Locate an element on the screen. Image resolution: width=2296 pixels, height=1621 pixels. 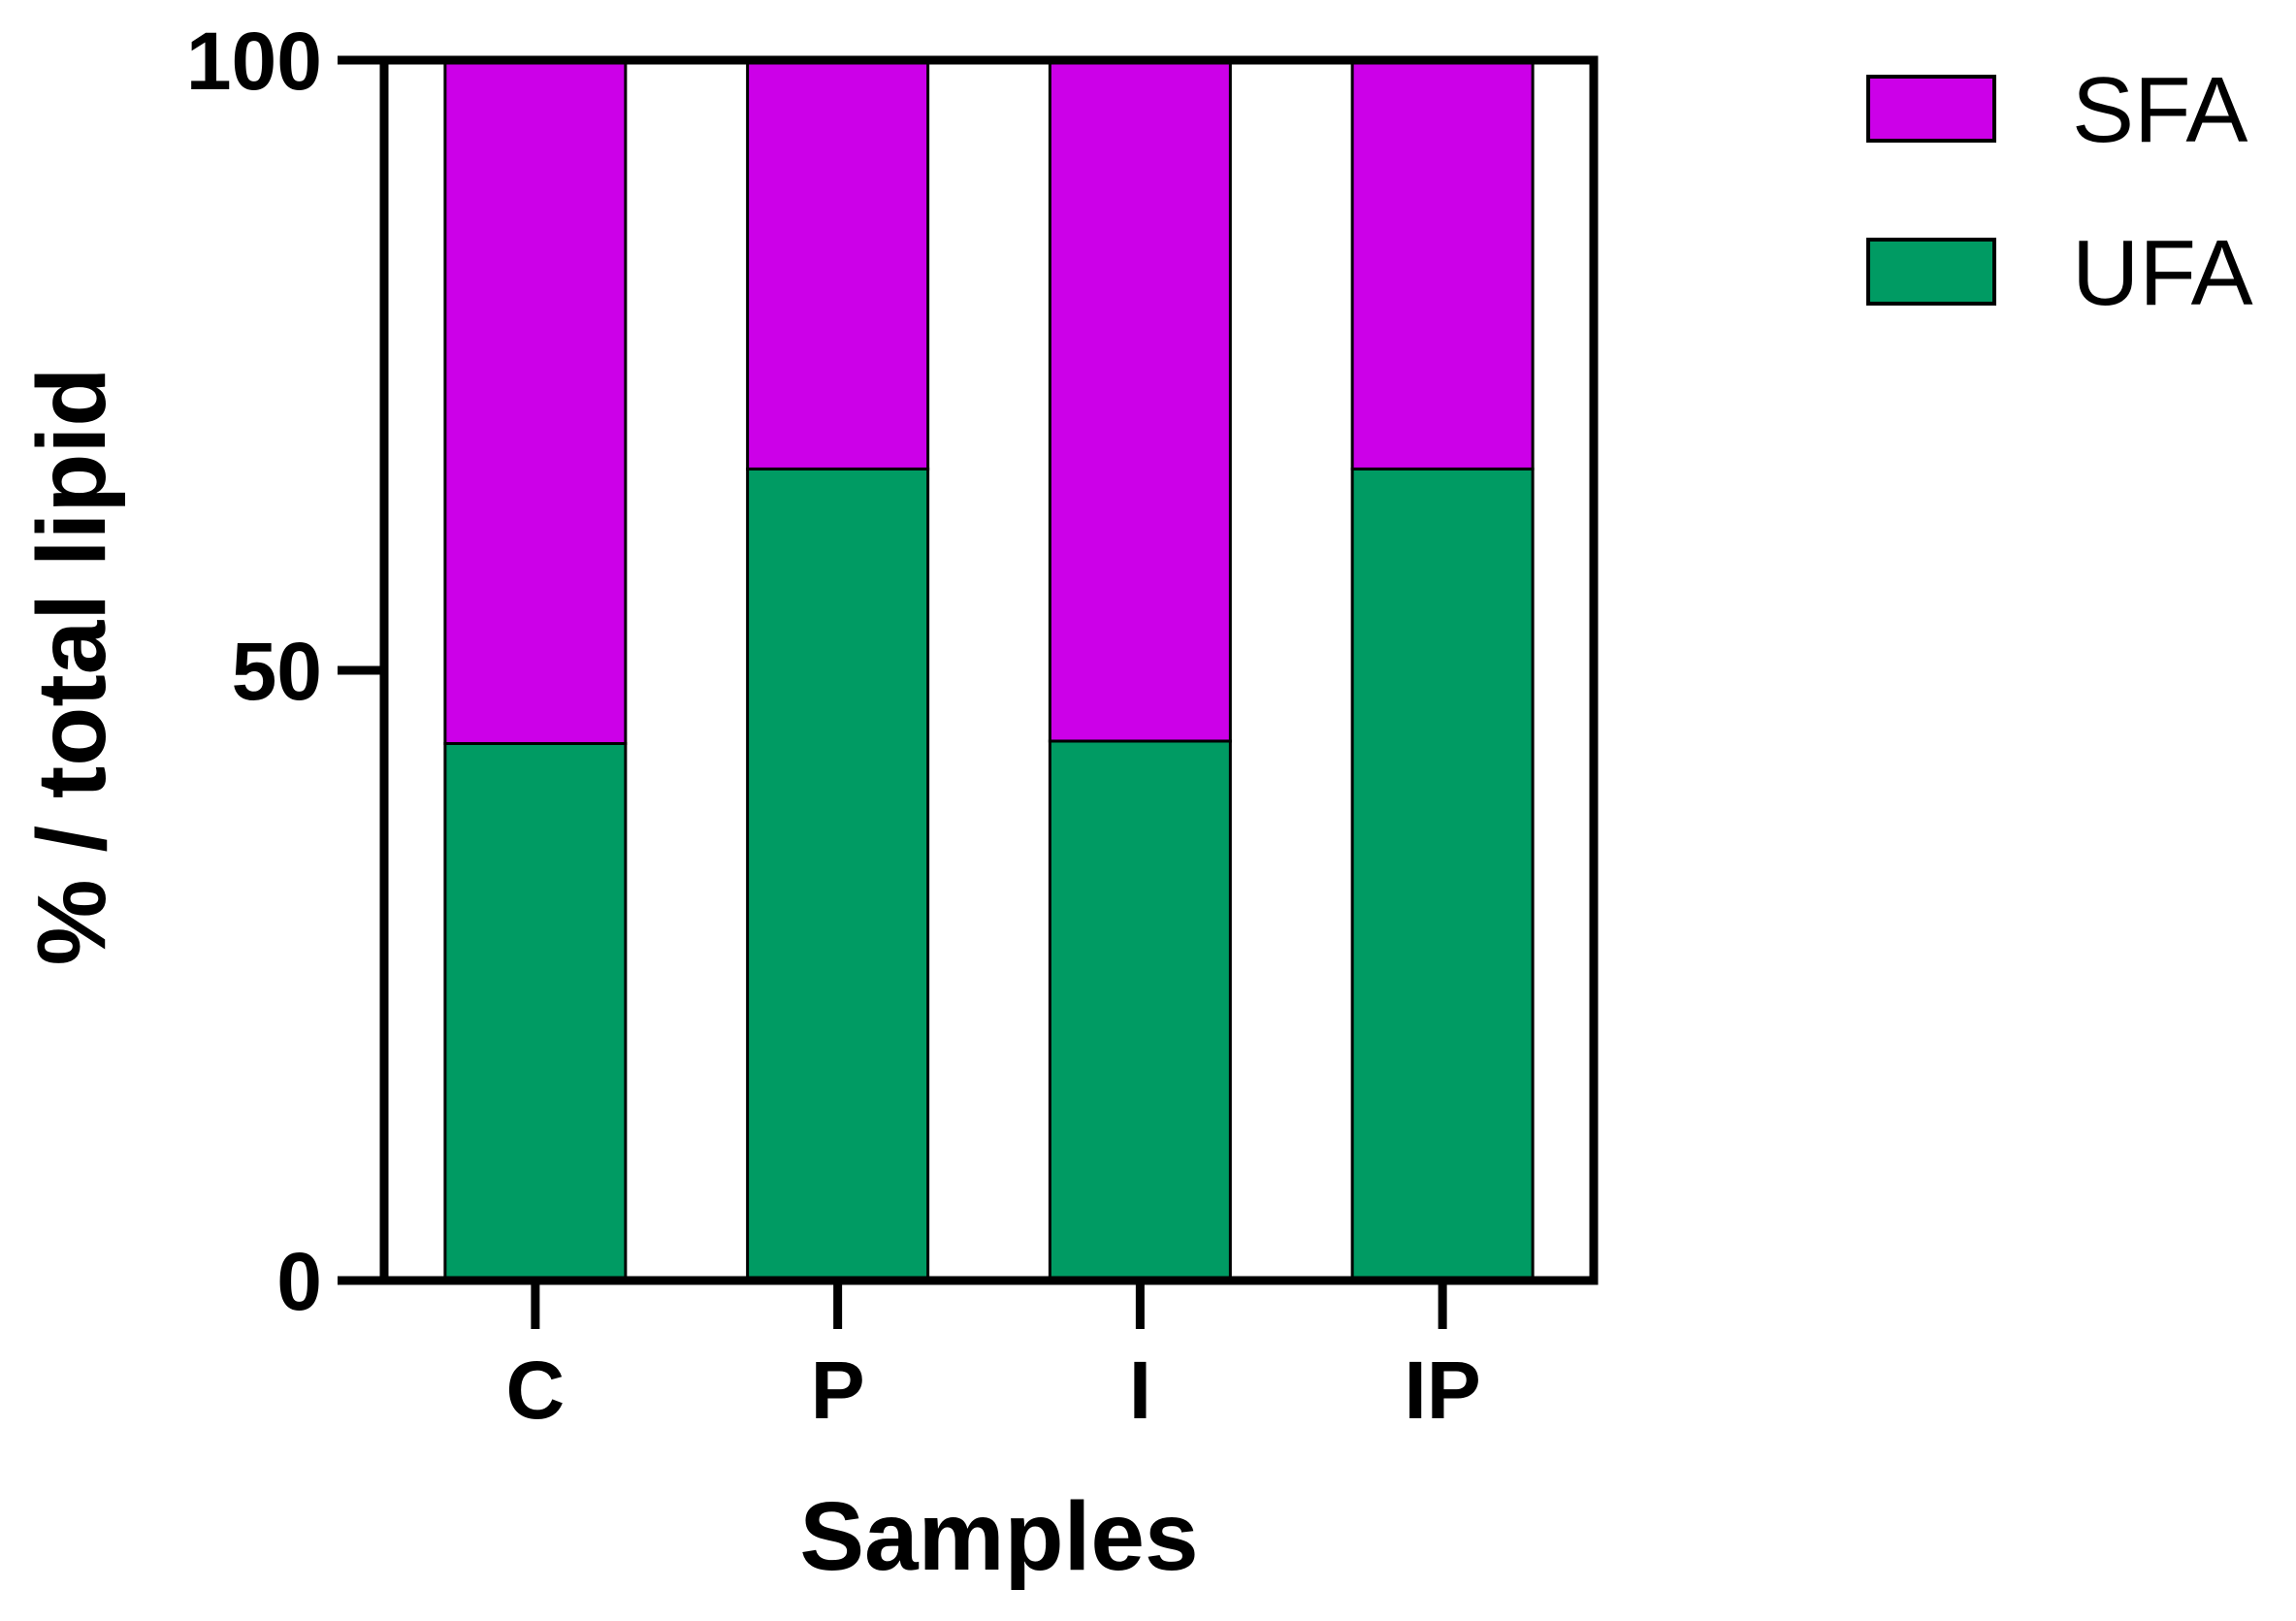
y-axis-title: % / total lipid is located at coordinates (71, 667).